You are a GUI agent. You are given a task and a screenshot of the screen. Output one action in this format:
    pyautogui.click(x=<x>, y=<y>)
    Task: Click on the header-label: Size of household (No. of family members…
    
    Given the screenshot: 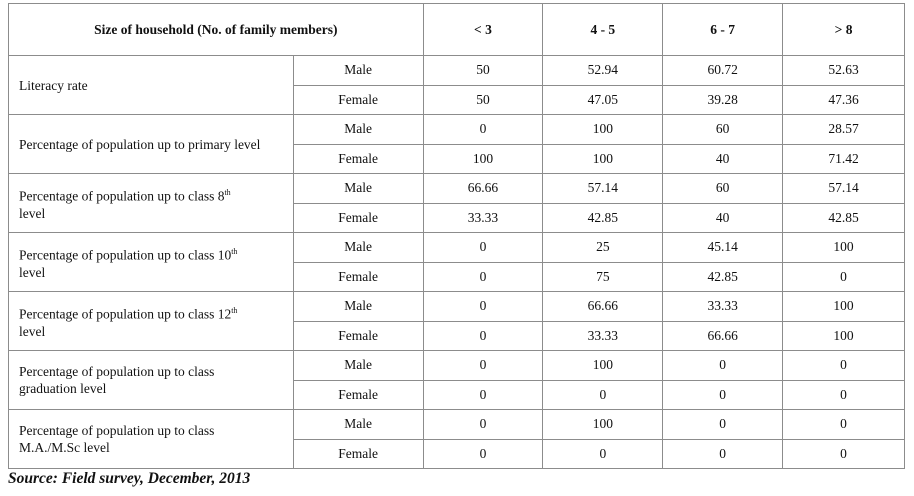 What is the action you would take?
    pyautogui.click(x=216, y=29)
    